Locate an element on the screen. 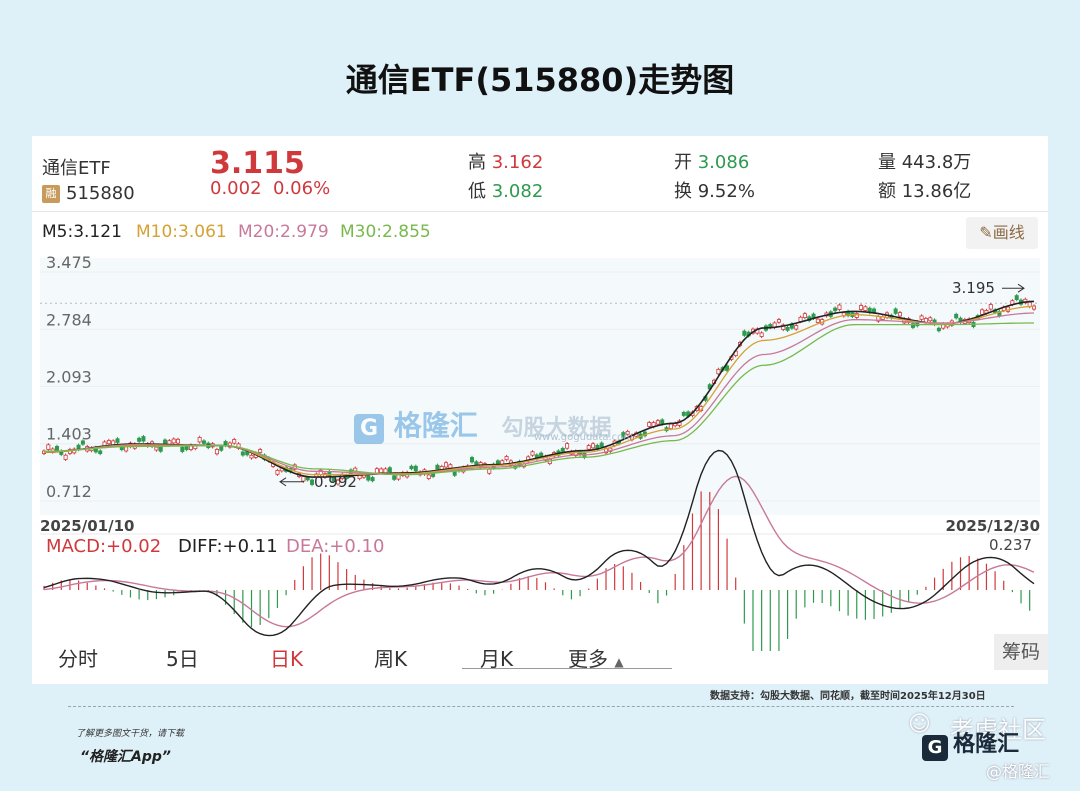 The image size is (1080, 791). volume-value: 443.8万 is located at coordinates (936, 162).